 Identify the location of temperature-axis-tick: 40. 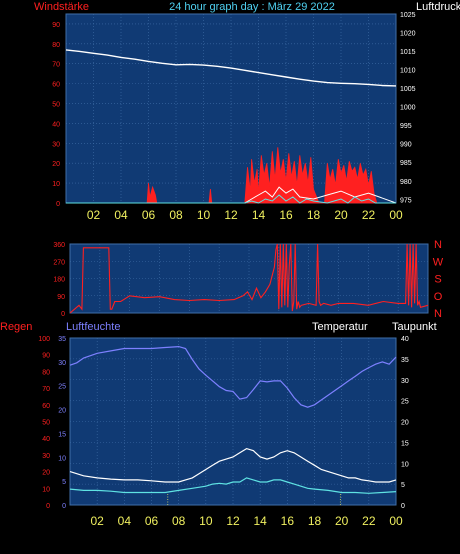
(405, 339).